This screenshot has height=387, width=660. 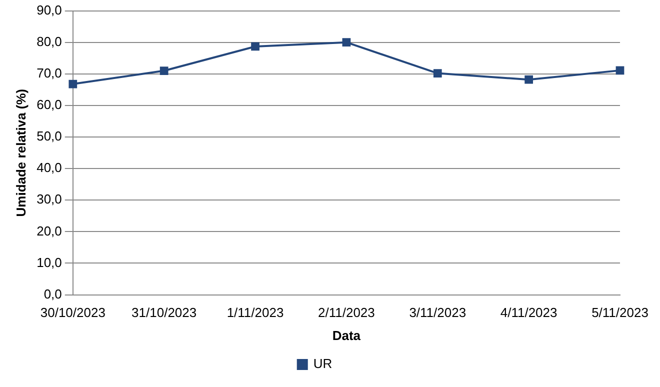 What do you see at coordinates (49, 10) in the screenshot?
I see `y-tick-label: 90,0` at bounding box center [49, 10].